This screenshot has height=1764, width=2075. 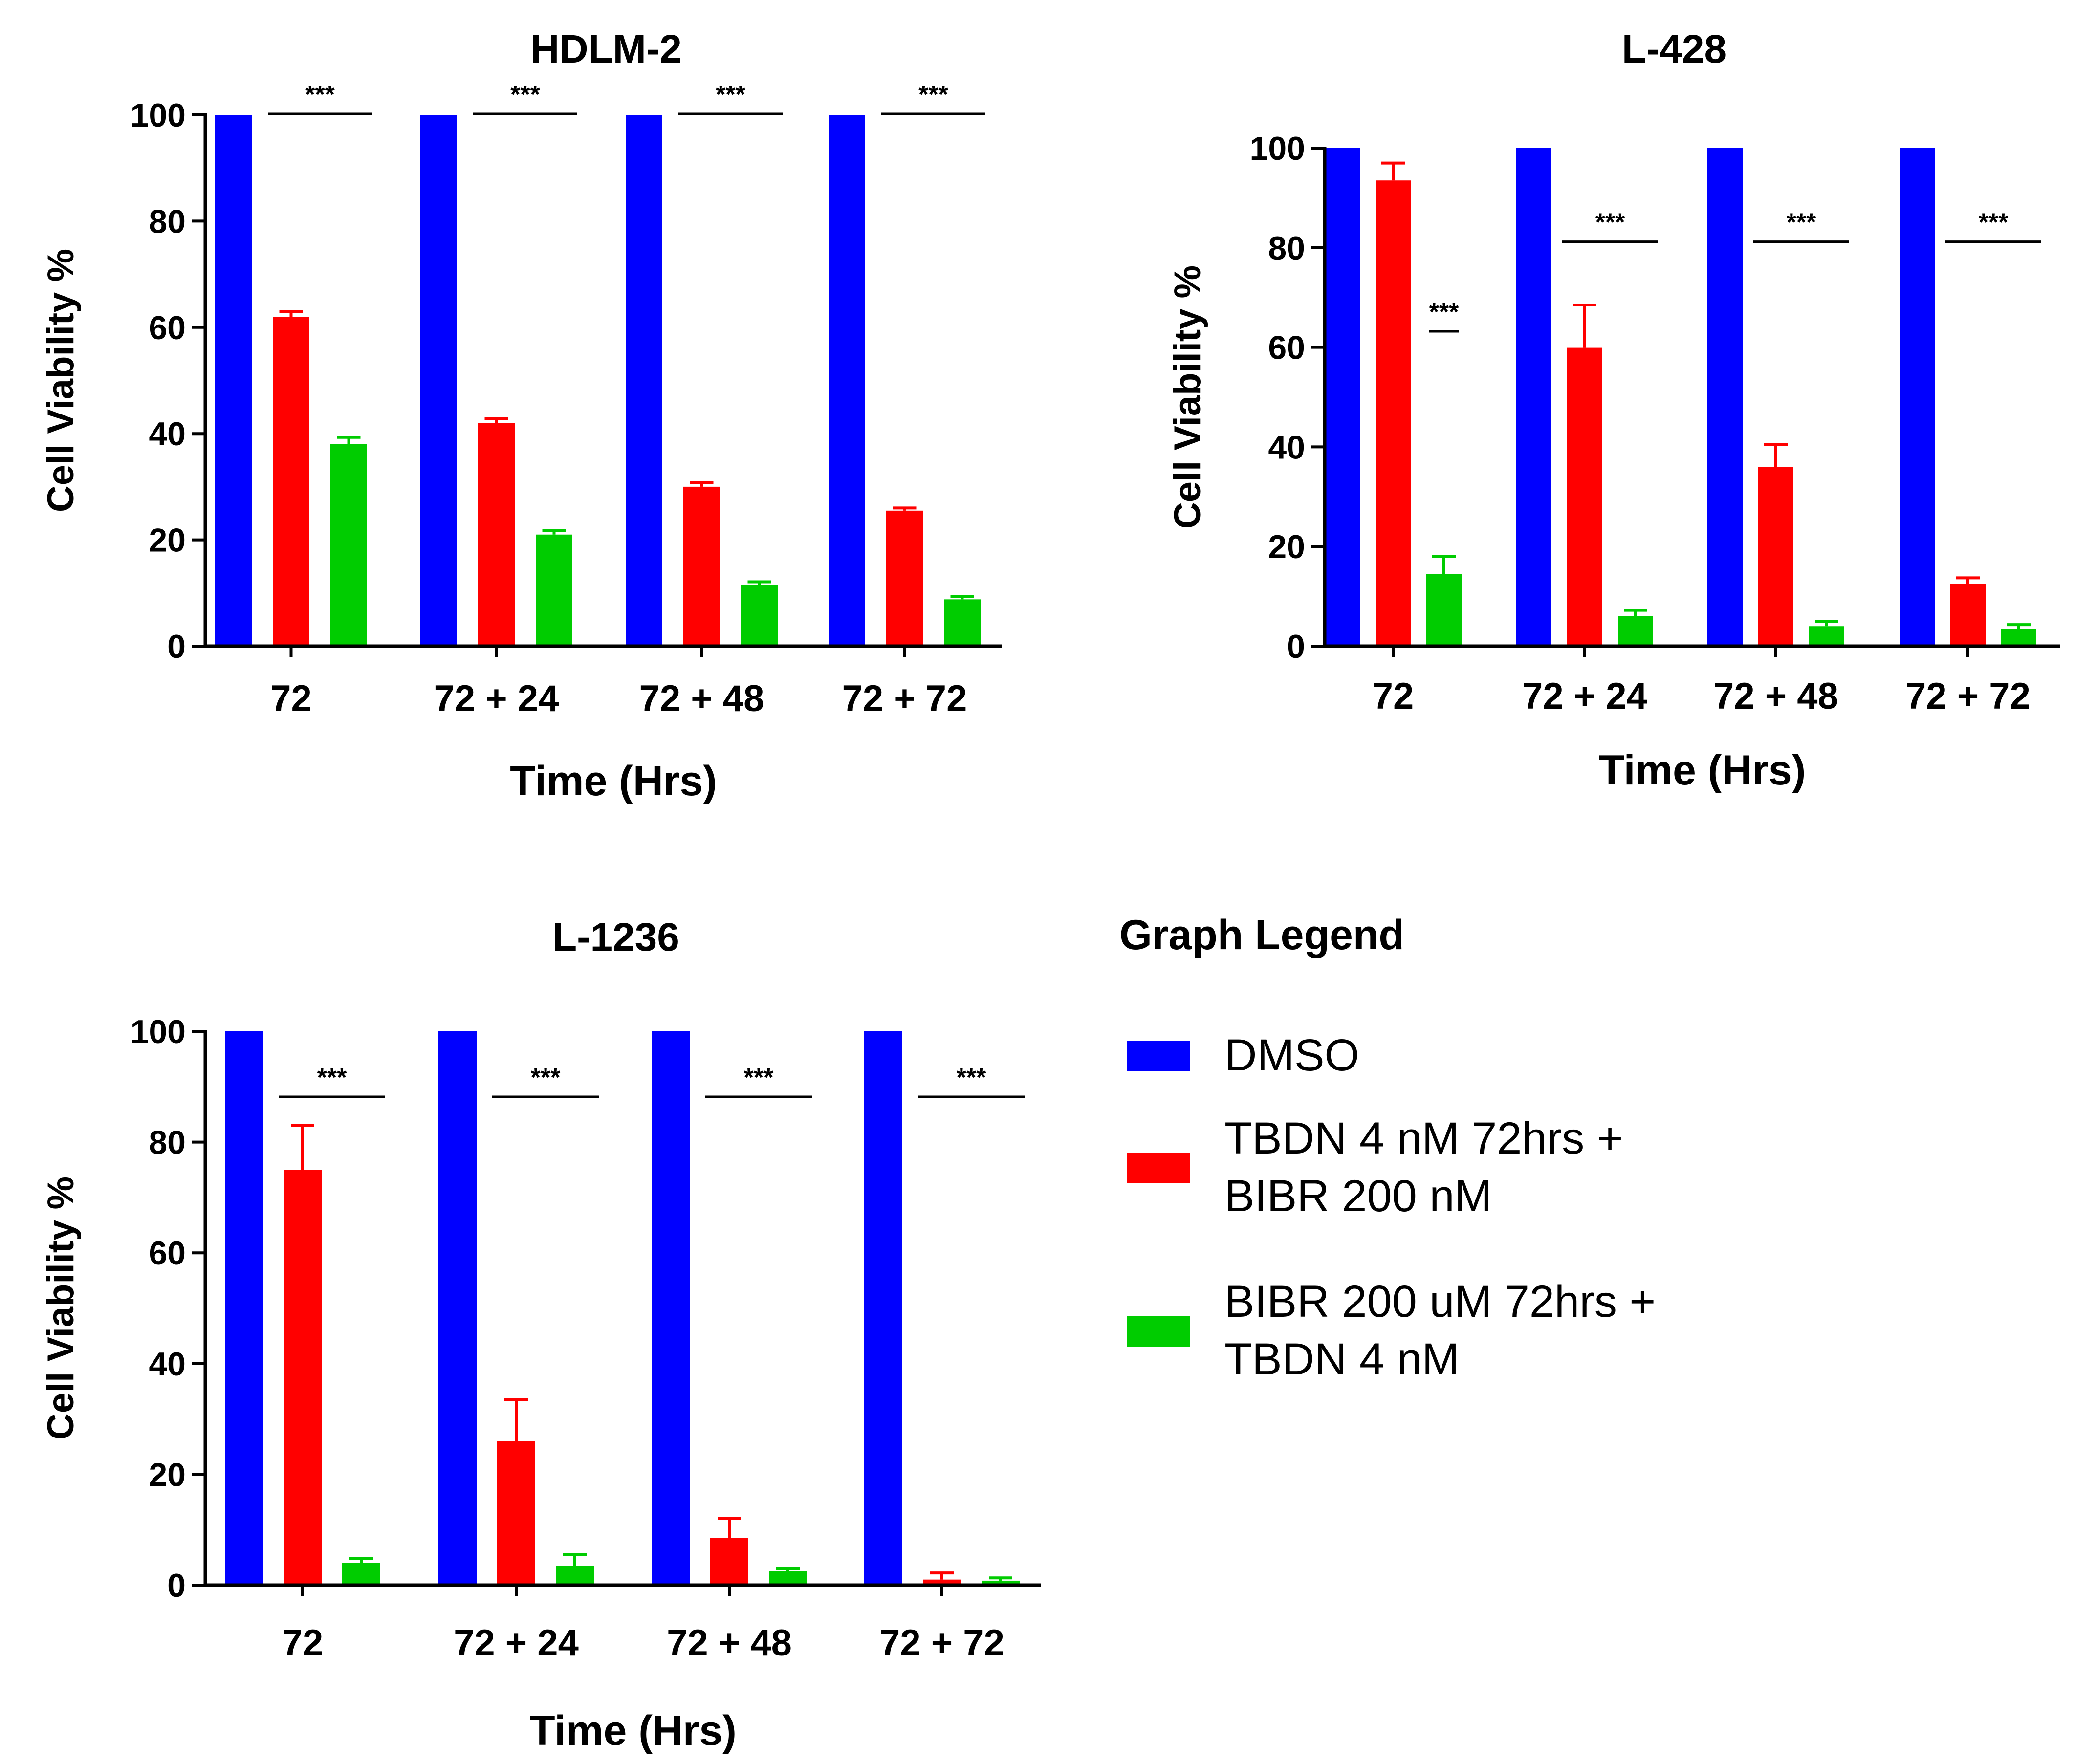 I want to click on legend-swatch-dmso, so click(x=1158, y=1056).